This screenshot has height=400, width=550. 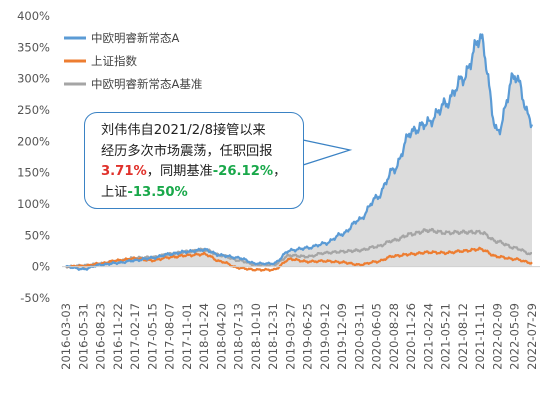 What do you see at coordinates (114, 61) in the screenshot?
I see `legend-label: 上证指数` at bounding box center [114, 61].